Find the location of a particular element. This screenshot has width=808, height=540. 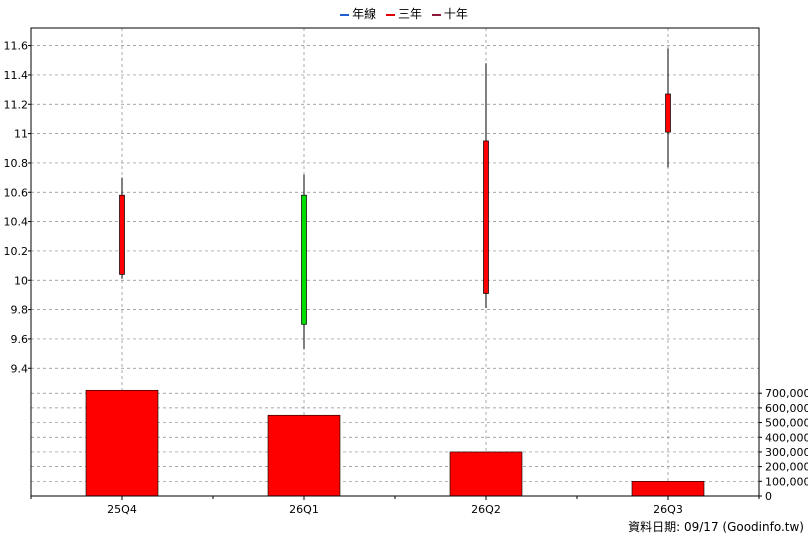

category-tick-label: 26Q2 is located at coordinates (486, 509).